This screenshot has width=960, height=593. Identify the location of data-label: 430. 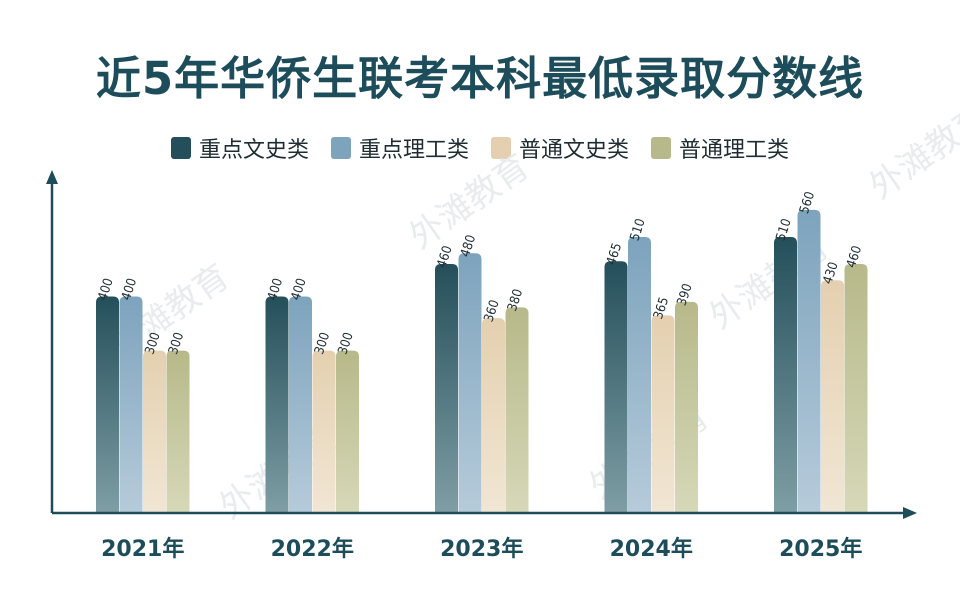
(831, 273).